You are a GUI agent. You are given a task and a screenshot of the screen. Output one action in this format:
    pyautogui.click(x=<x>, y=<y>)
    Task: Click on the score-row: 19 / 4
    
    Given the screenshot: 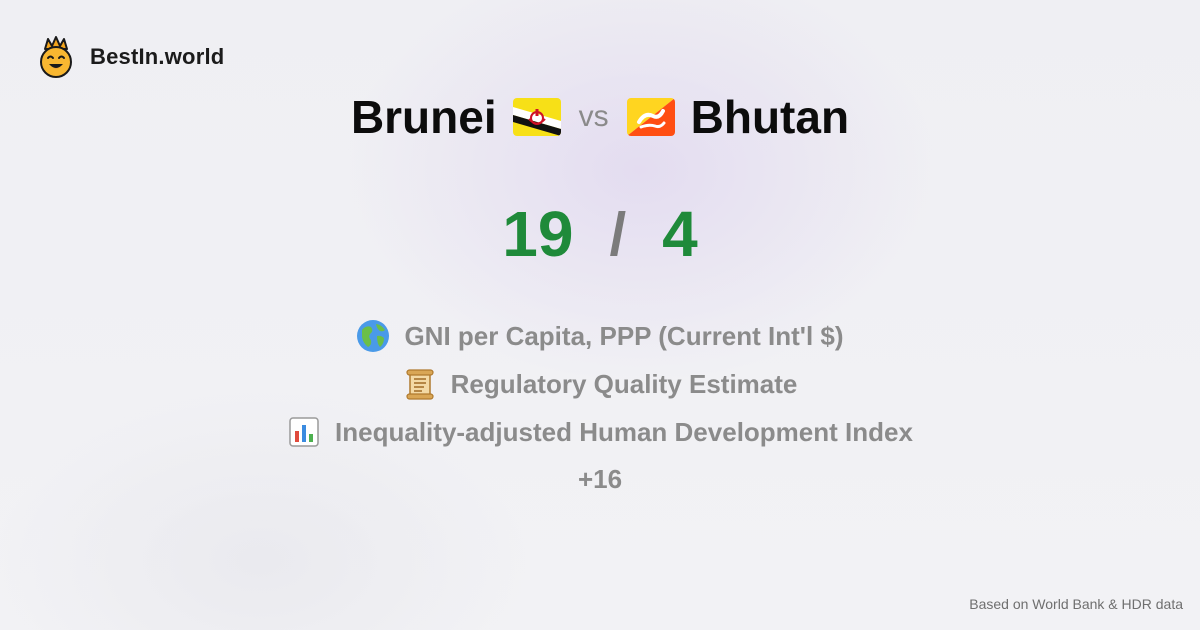 What is the action you would take?
    pyautogui.click(x=600, y=234)
    